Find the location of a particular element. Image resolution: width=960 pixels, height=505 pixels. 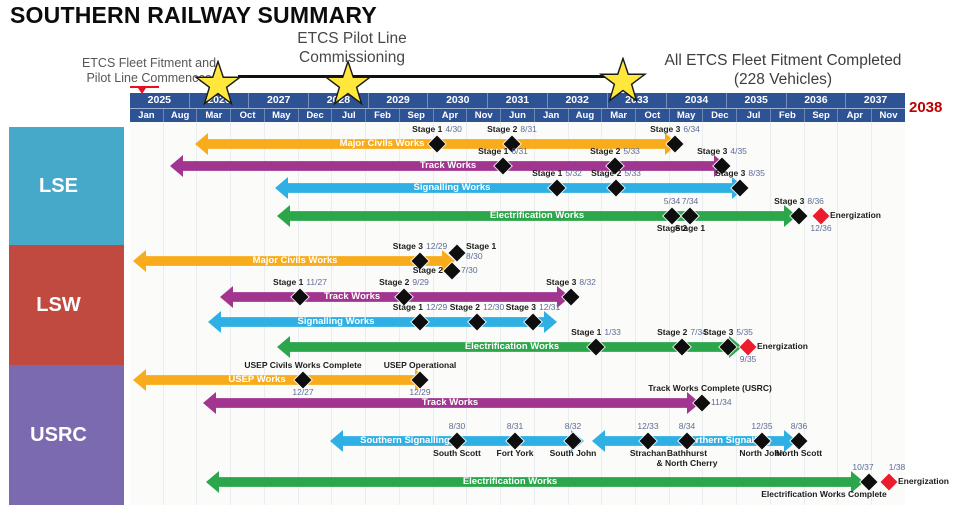

milestone-label: 7/30 is located at coordinates (469, 270).